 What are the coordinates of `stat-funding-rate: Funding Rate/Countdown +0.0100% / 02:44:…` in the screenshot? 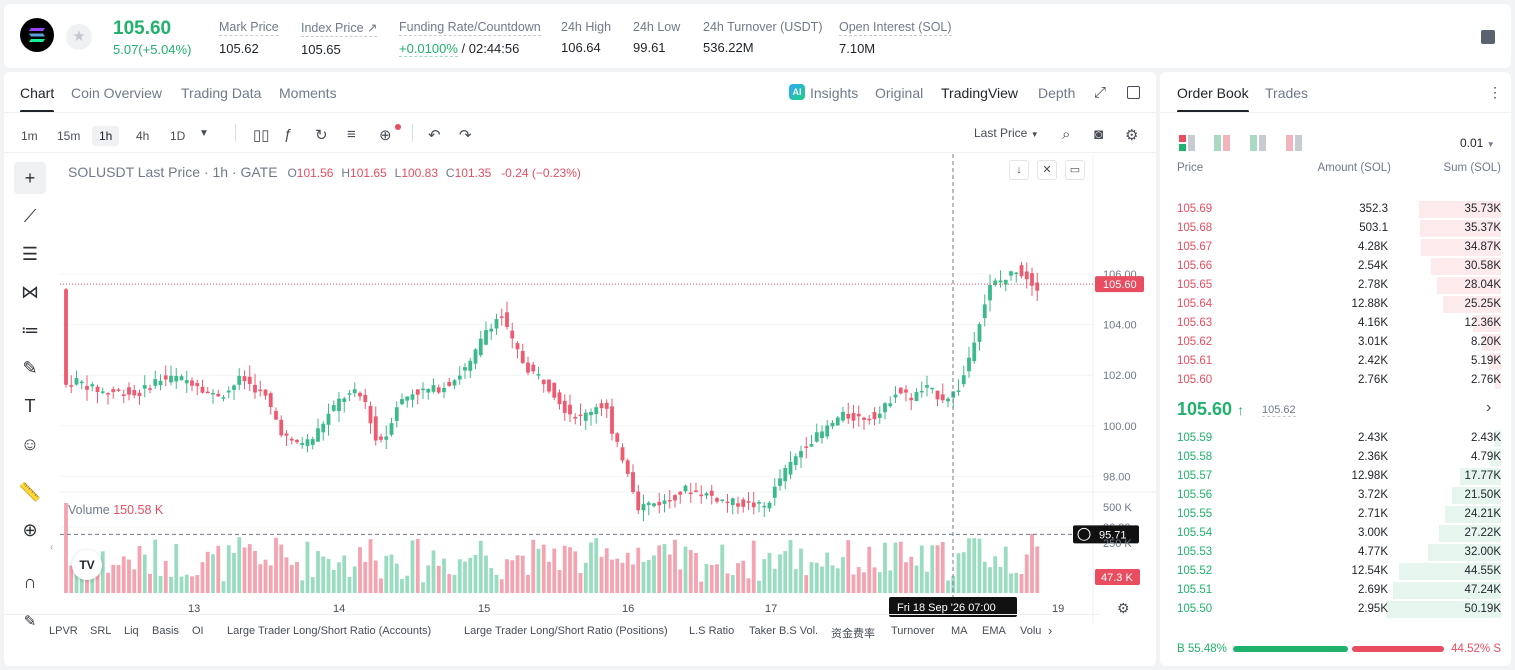 It's located at (470, 38).